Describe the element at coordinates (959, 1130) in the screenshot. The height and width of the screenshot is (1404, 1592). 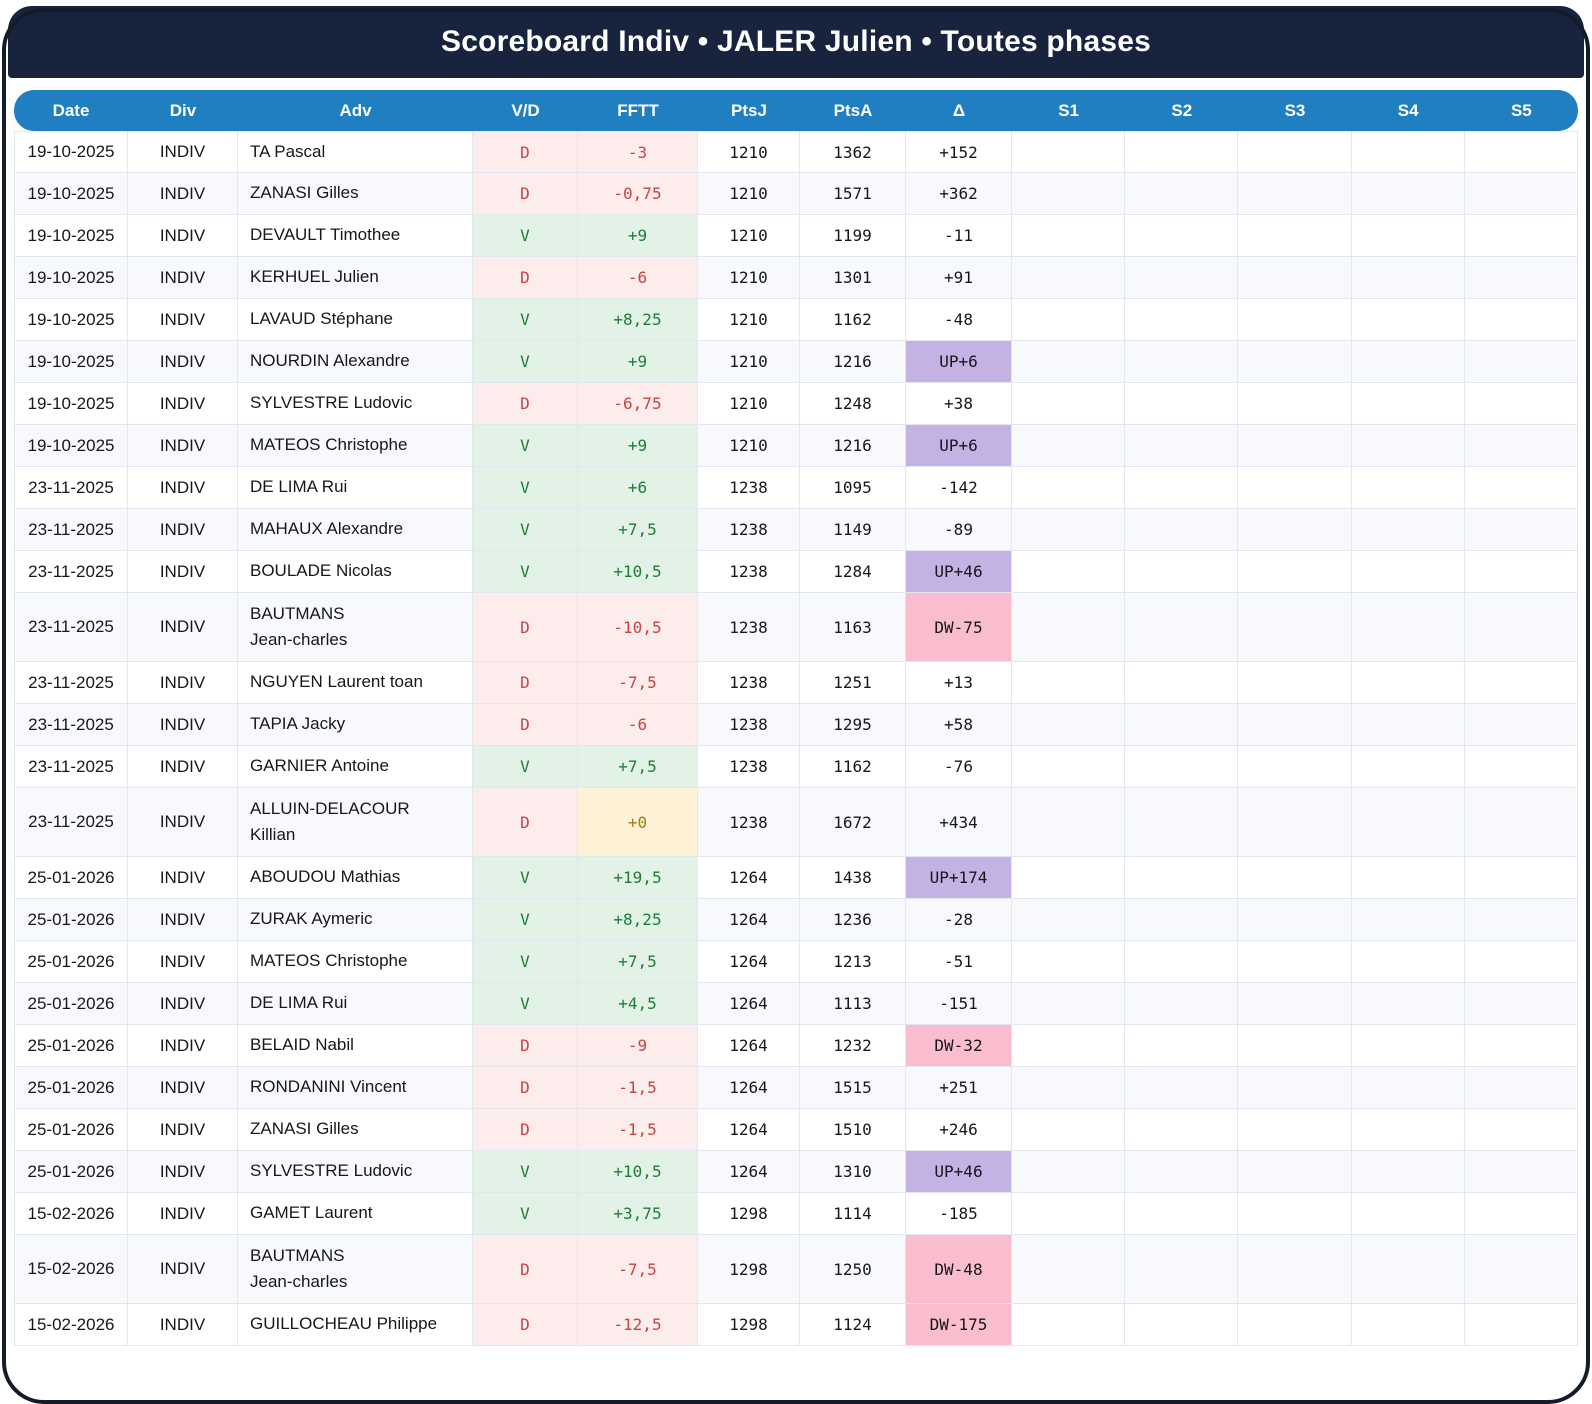
I see `cell-delta: +246` at that location.